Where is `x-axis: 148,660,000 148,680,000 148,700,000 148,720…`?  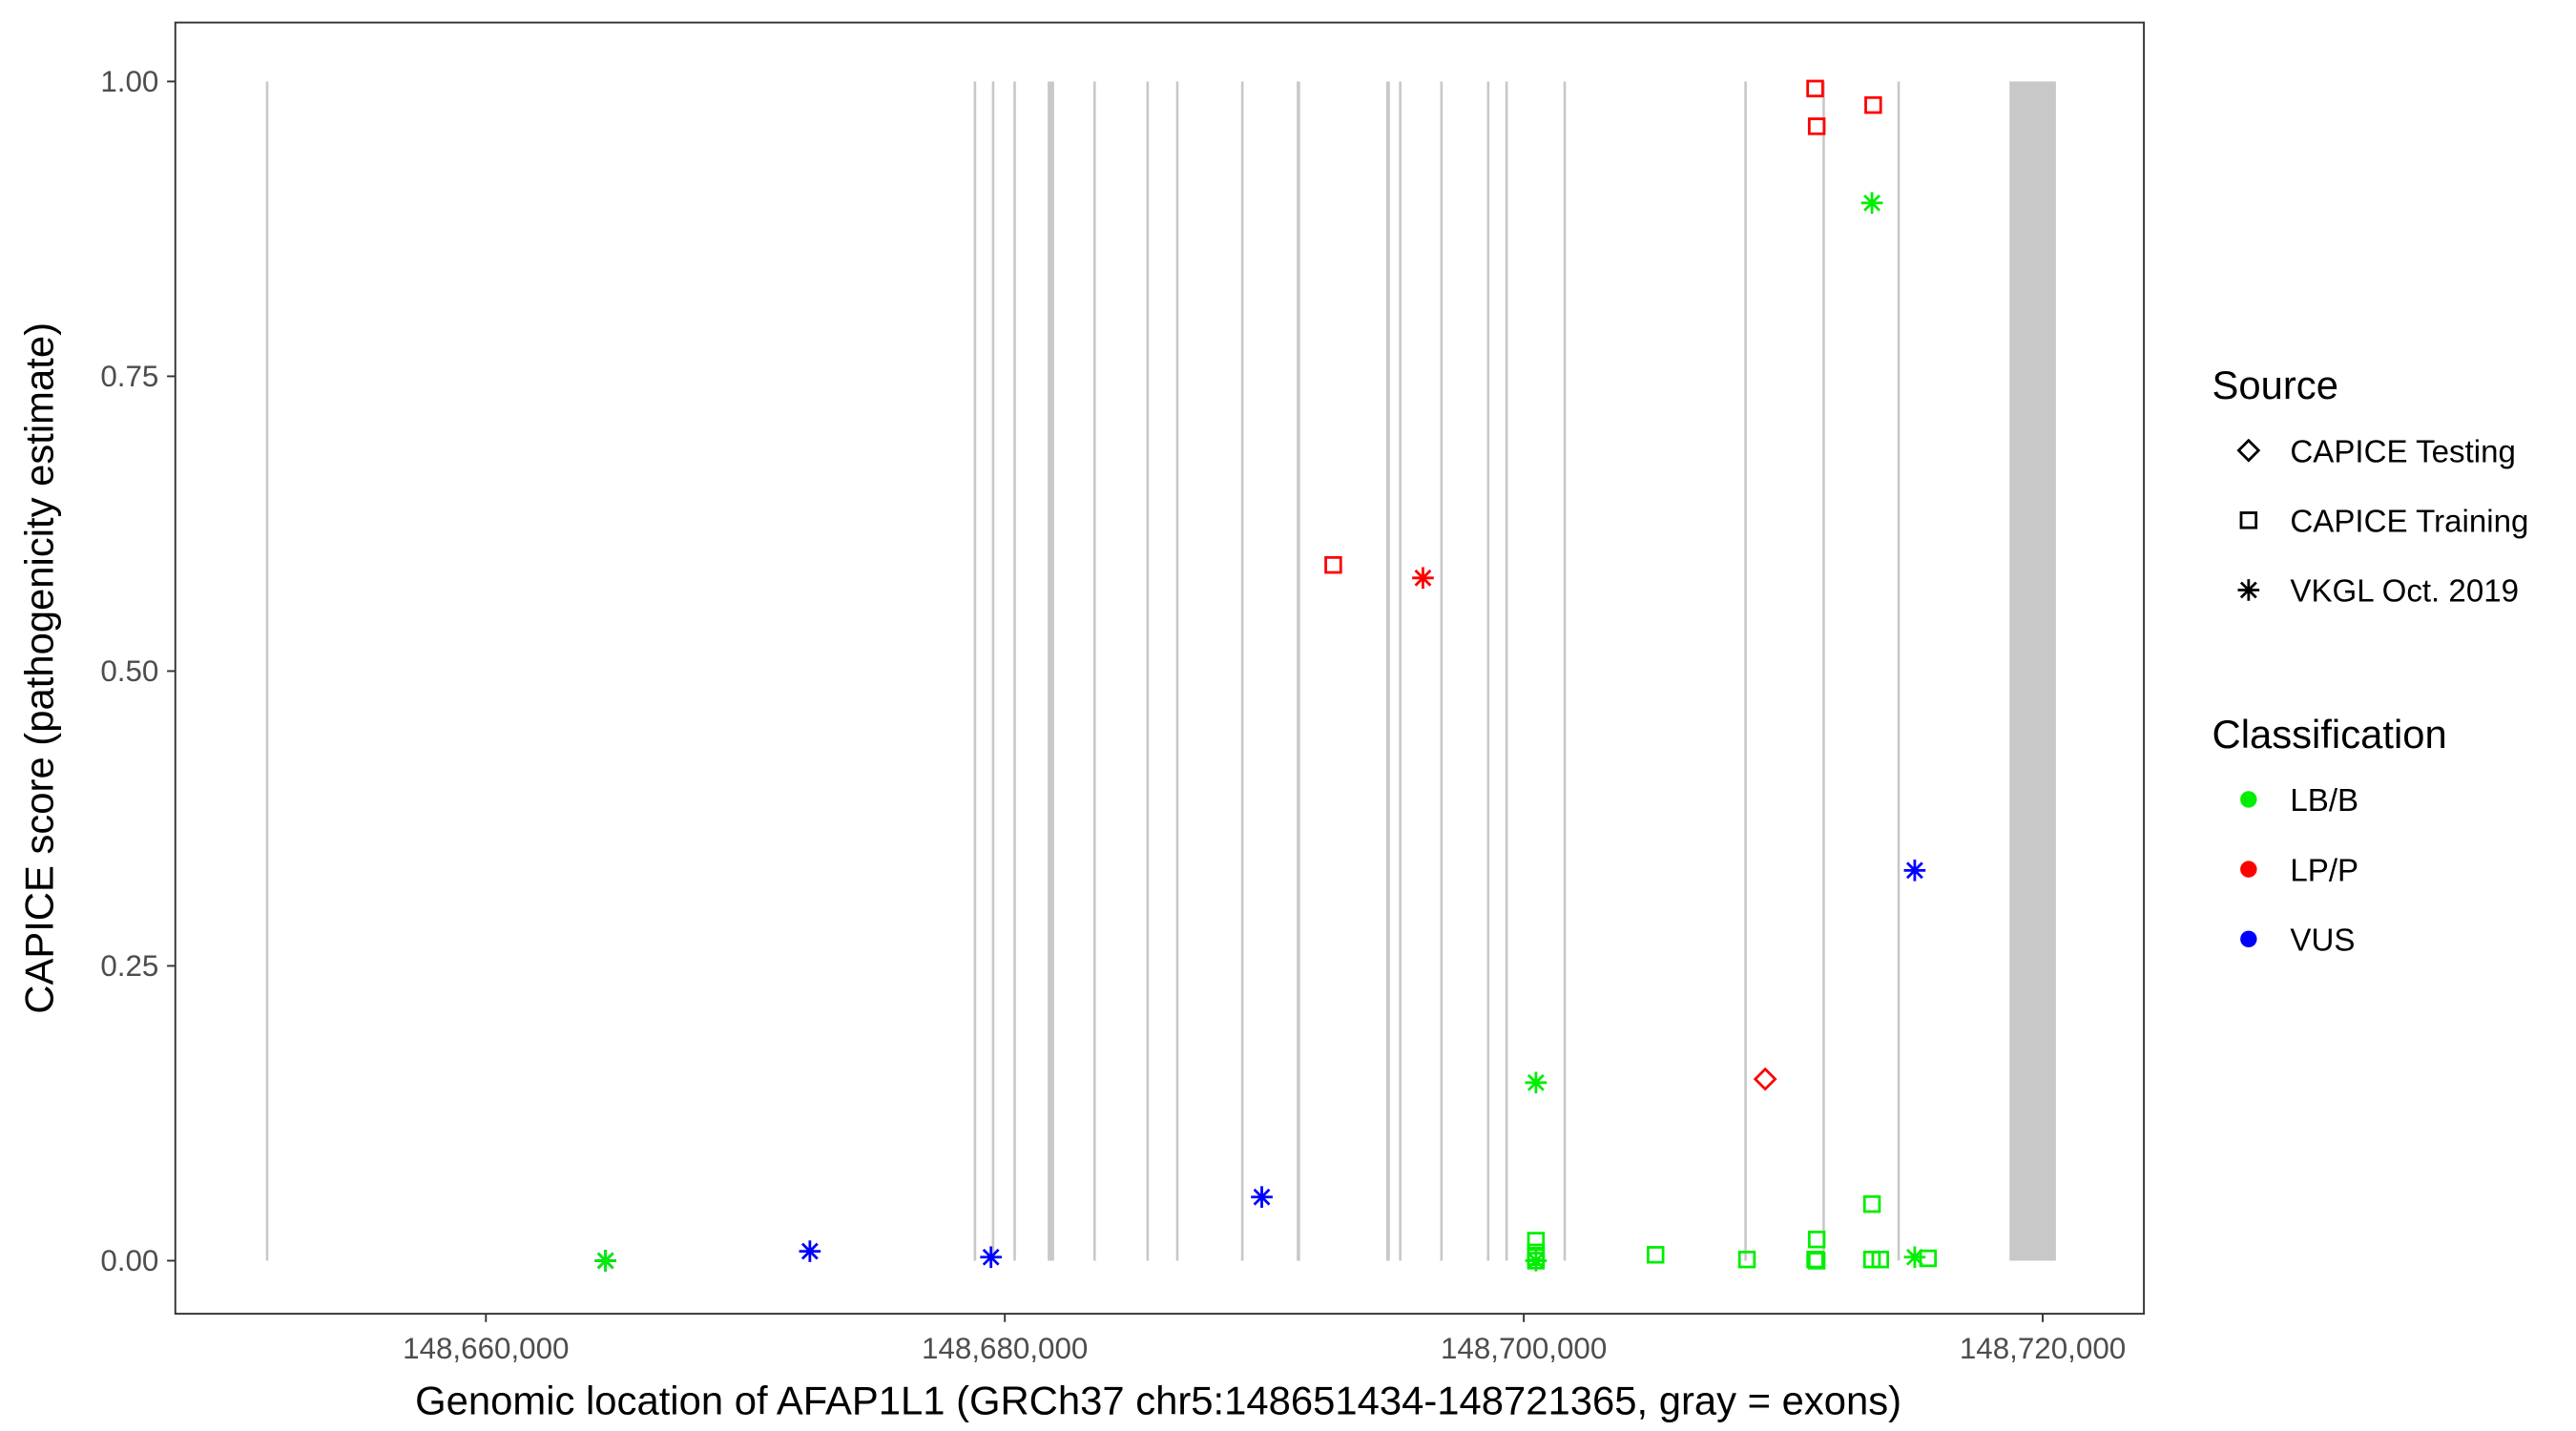 x-axis: 148,660,000 148,680,000 148,700,000 148,720… is located at coordinates (1264, 1340).